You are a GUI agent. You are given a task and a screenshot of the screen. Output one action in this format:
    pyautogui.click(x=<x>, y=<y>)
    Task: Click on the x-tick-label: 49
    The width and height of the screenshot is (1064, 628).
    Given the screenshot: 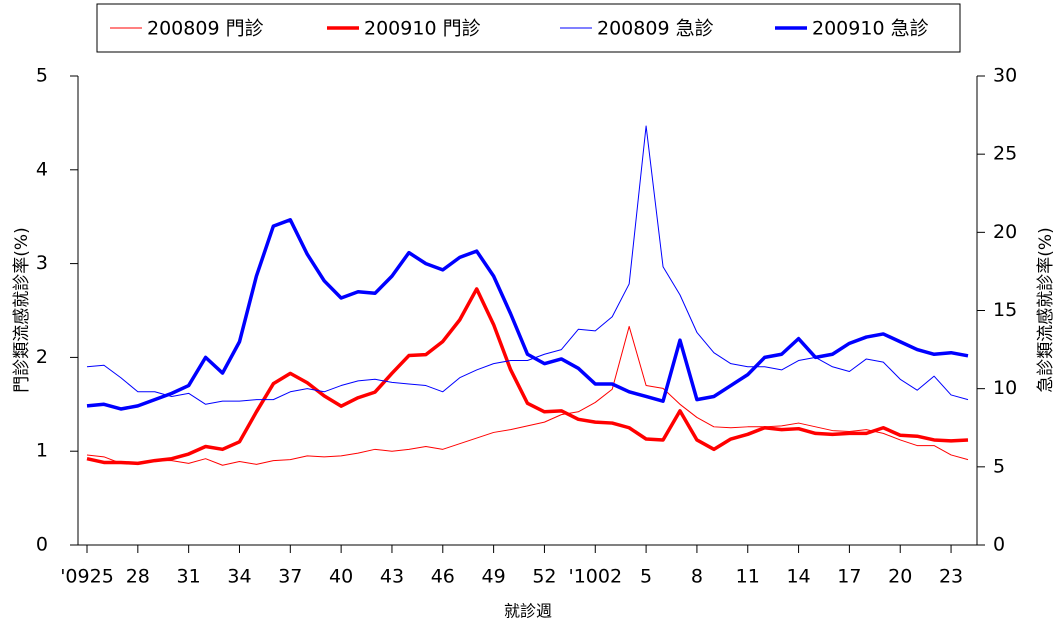 What is the action you would take?
    pyautogui.click(x=494, y=577)
    